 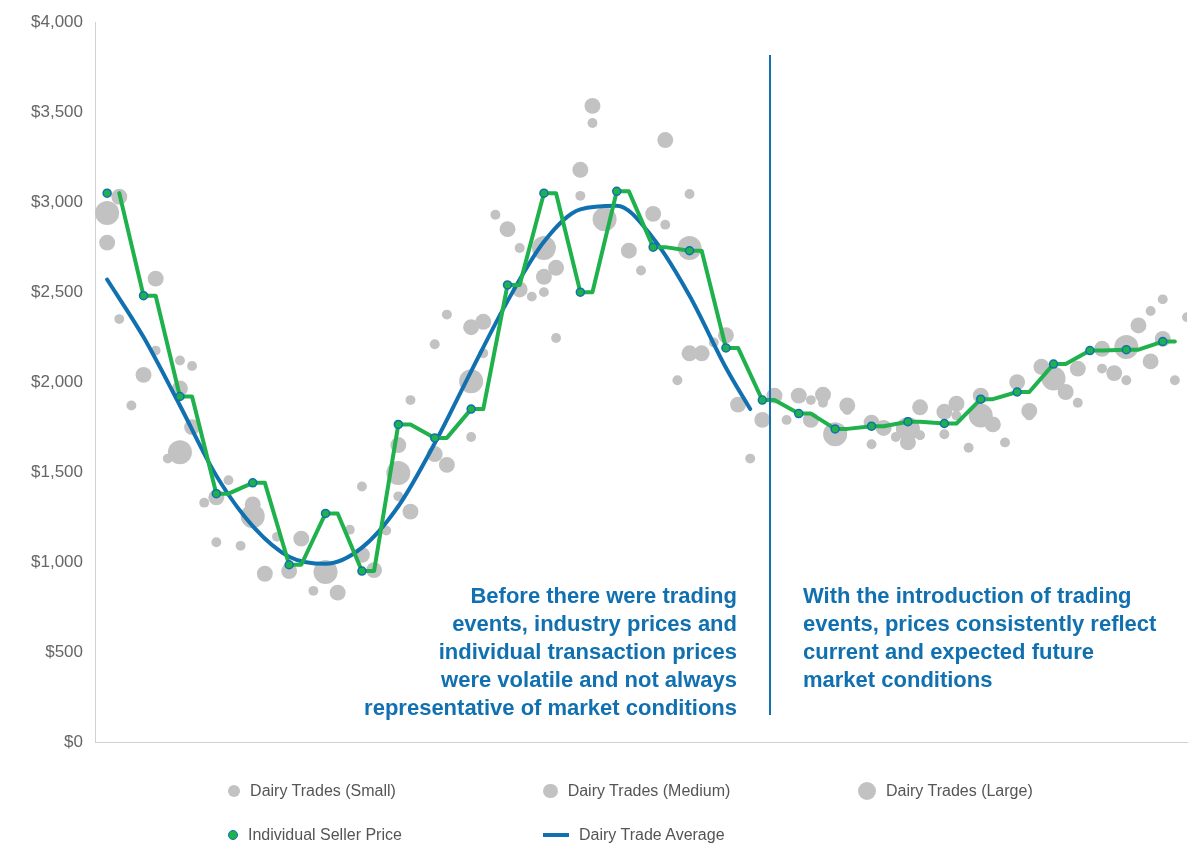 What do you see at coordinates (959, 791) in the screenshot?
I see `legend-label: Dairy Trades (Large)` at bounding box center [959, 791].